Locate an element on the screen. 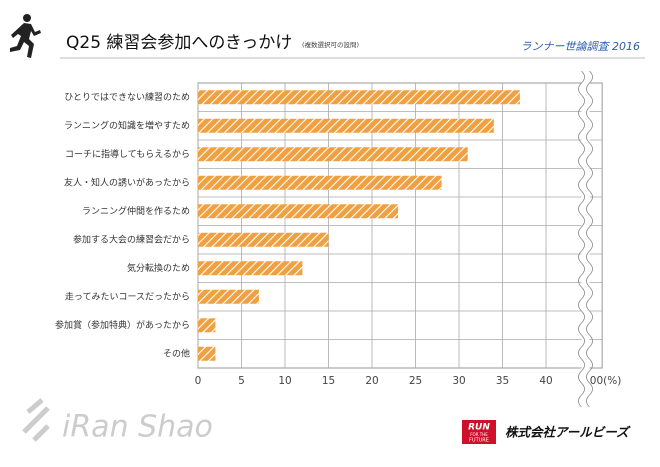 The image size is (660, 467). logo-box is located at coordinates (479, 432).